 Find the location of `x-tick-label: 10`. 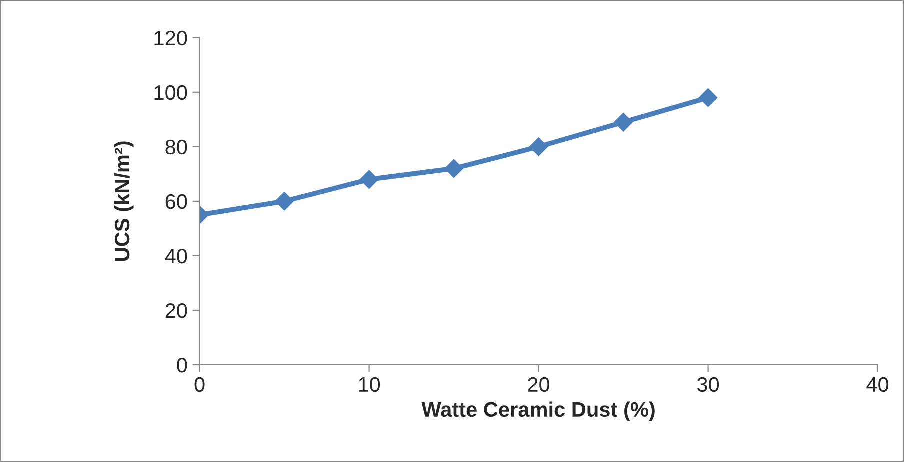

x-tick-label: 10 is located at coordinates (369, 384).